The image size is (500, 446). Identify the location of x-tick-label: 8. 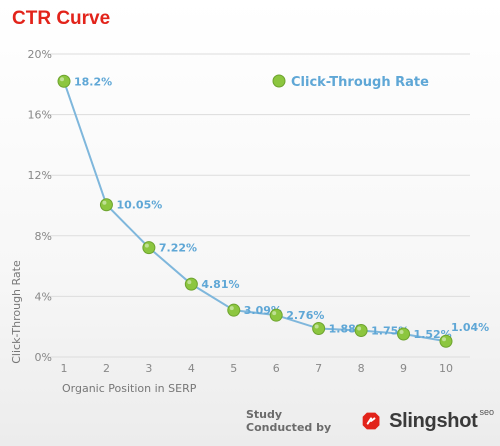
(361, 368).